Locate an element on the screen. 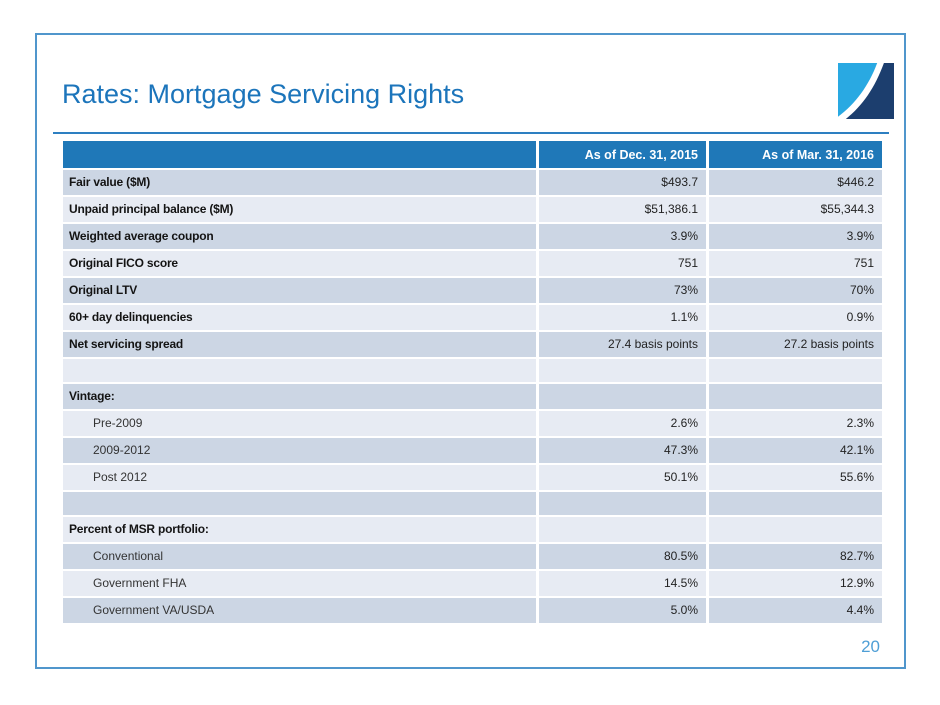 The width and height of the screenshot is (940, 705). row-label: Pre-2009 is located at coordinates (301, 424).